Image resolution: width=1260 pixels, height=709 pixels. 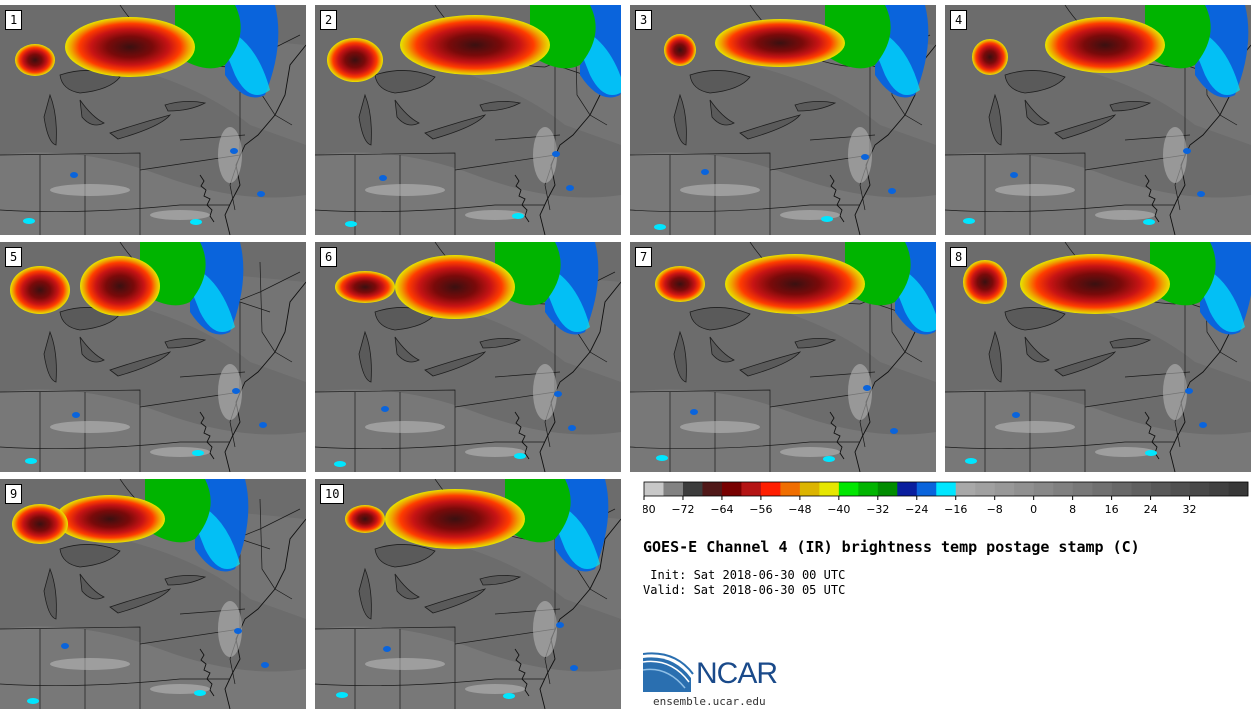 What do you see at coordinates (329, 20) in the screenshot?
I see `member-number-label: 2` at bounding box center [329, 20].